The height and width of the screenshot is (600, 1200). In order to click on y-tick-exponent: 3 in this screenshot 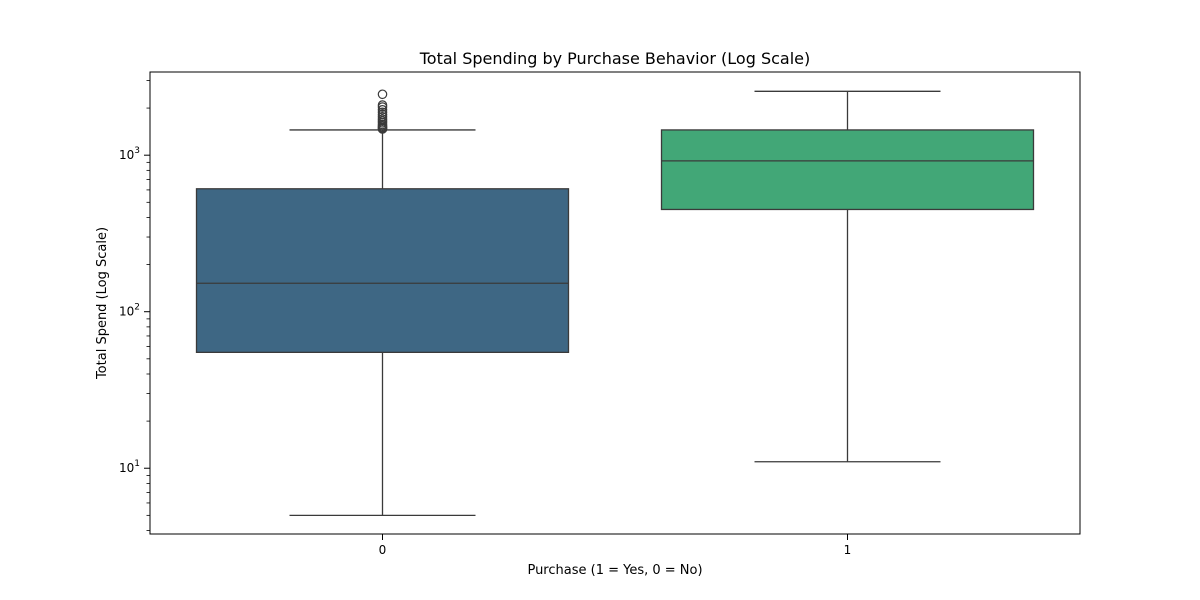, I will do `click(137, 151)`.